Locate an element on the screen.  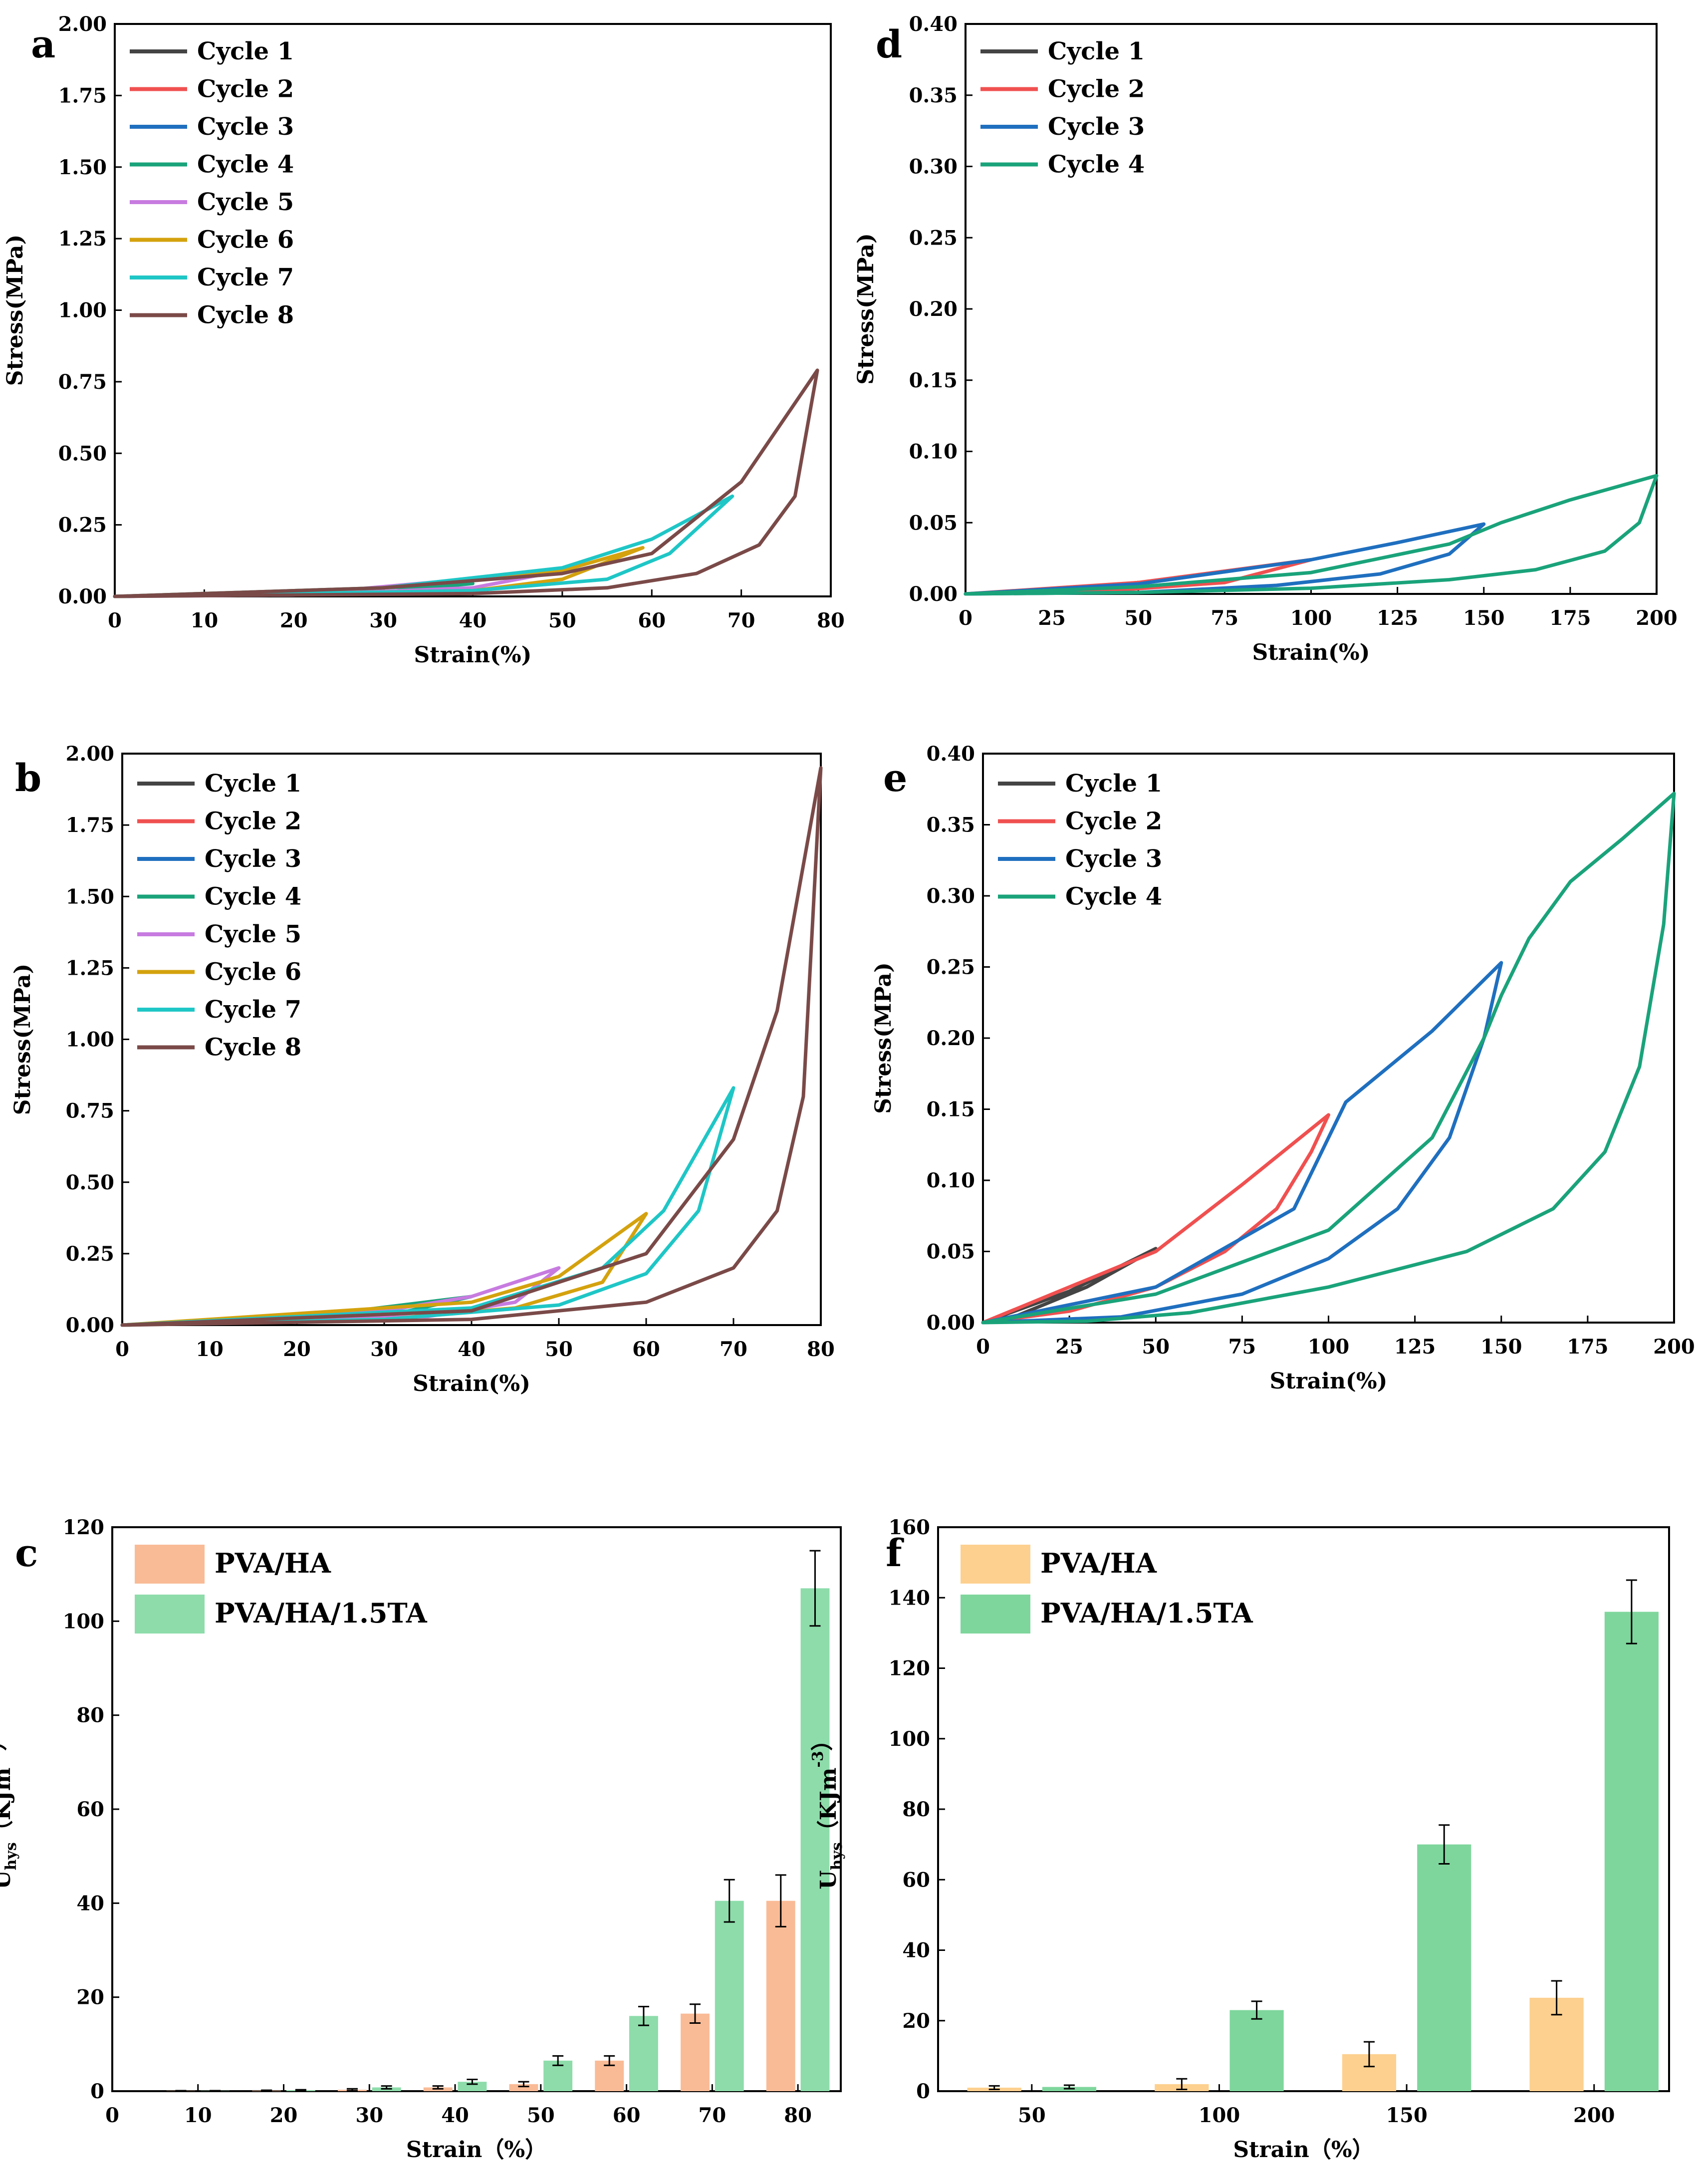
y-tick-label: 0.10 is located at coordinates (933, 452).